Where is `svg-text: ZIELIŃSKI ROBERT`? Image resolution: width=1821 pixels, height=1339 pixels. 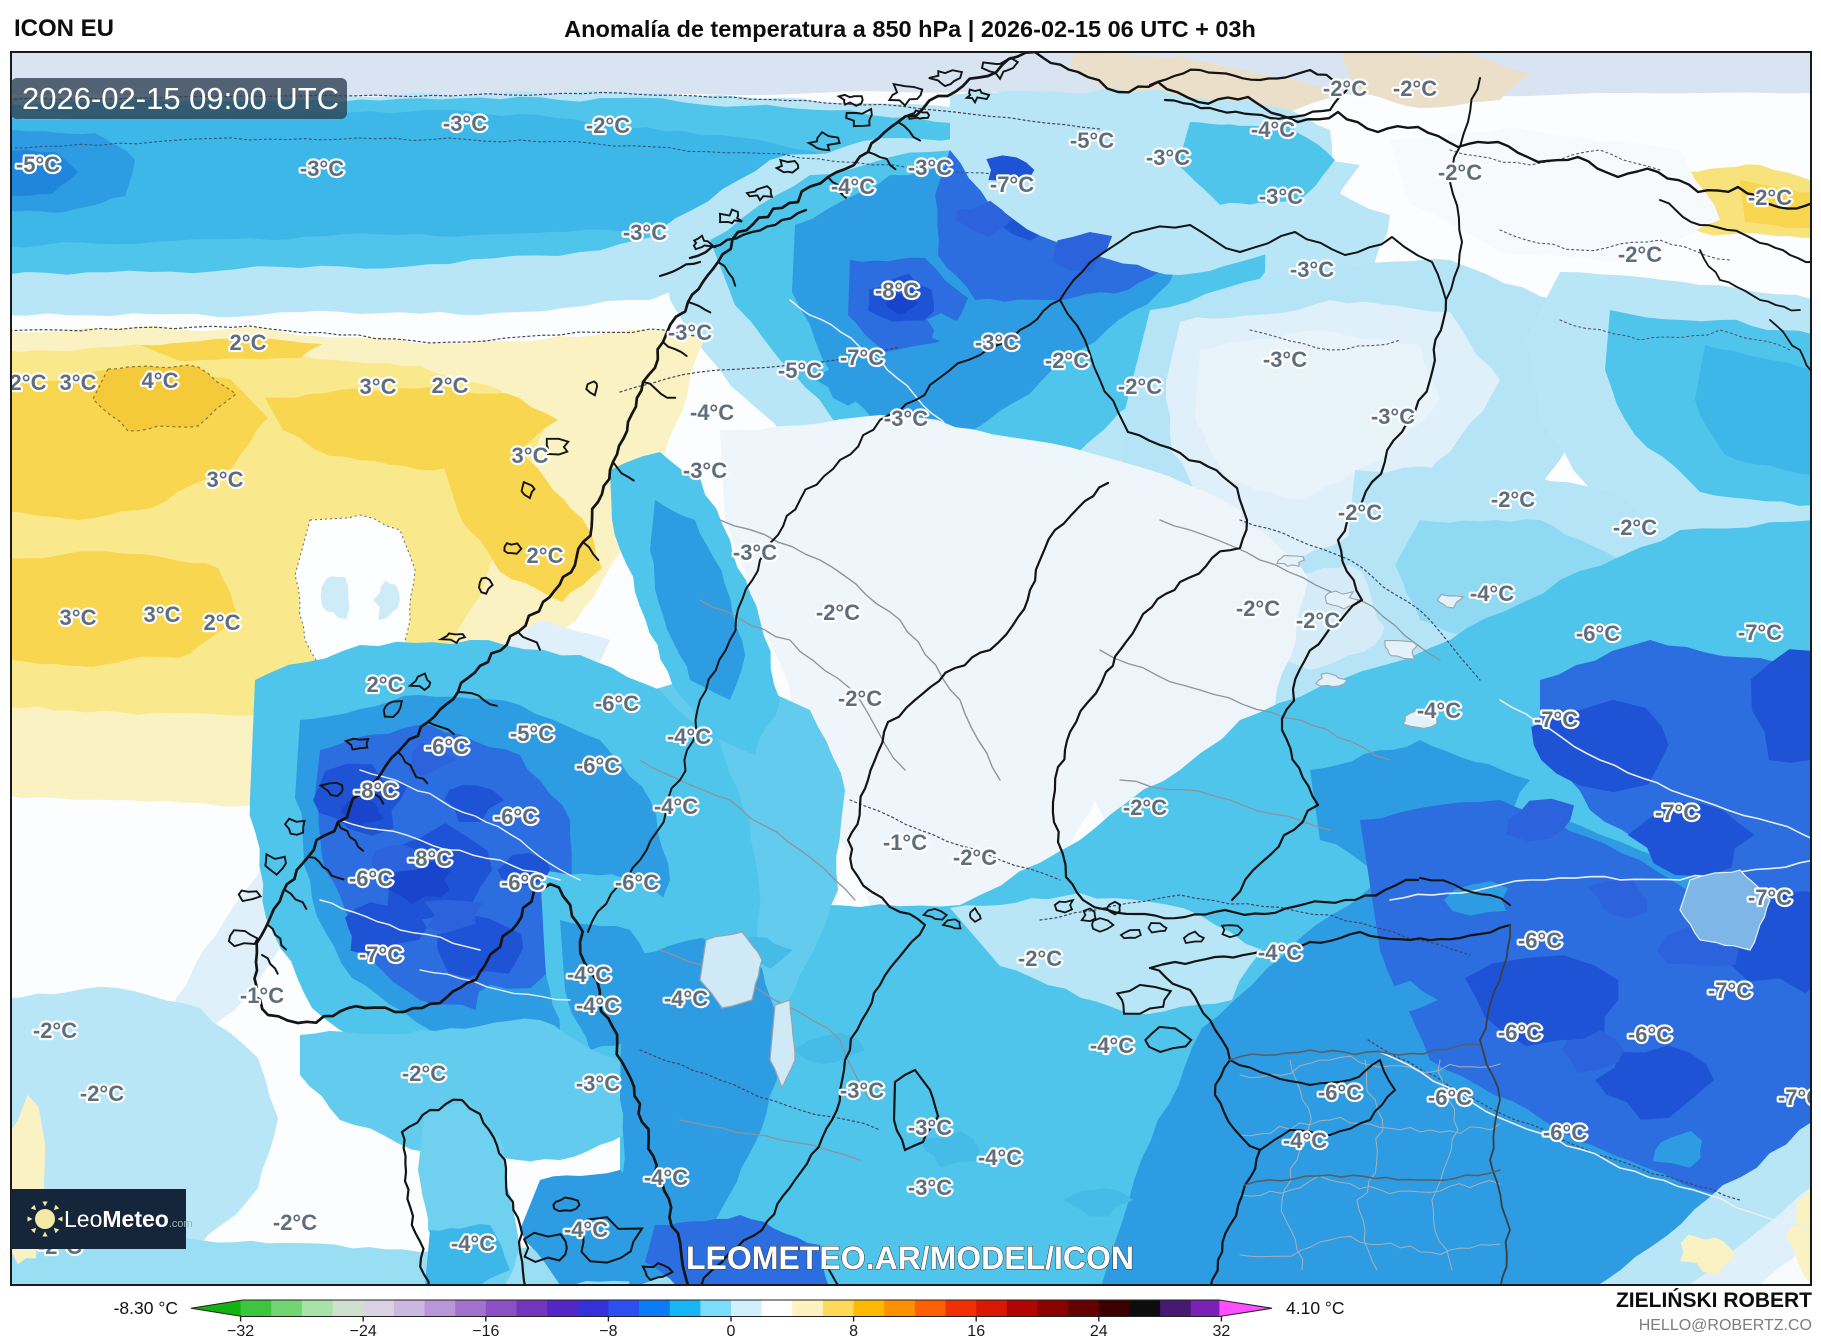 svg-text: ZIELIŃSKI ROBERT is located at coordinates (1714, 1300).